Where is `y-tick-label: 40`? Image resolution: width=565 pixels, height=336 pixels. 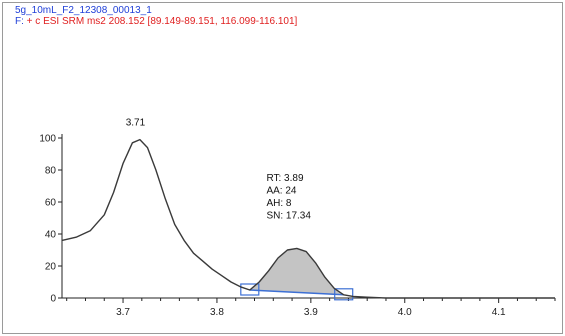 y-tick-label: 40 is located at coordinates (51, 235).